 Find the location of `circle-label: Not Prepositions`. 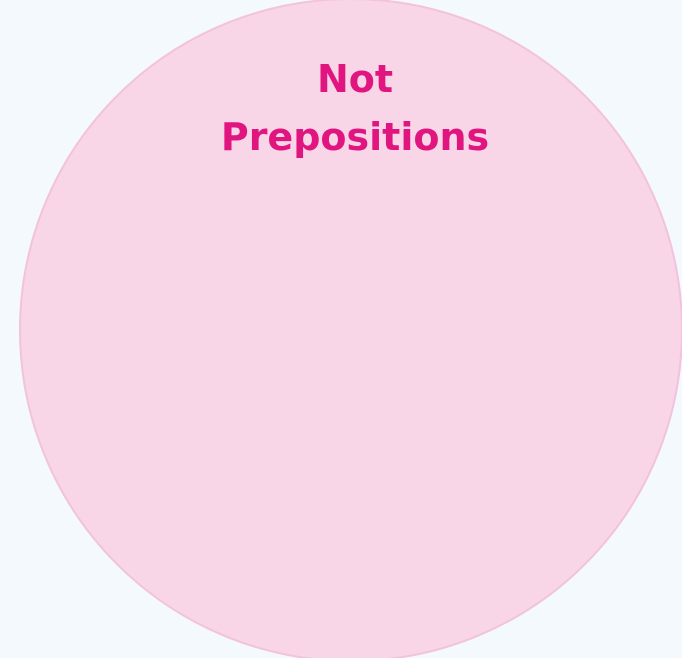

circle-label: Not Prepositions is located at coordinates (355, 108).